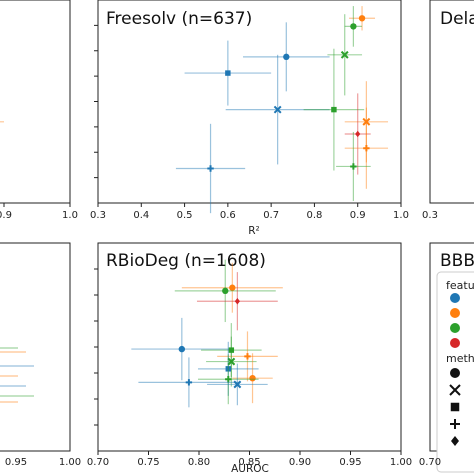 Image resolution: width=474 pixels, height=474 pixels. Describe the element at coordinates (401, 215) in the screenshot. I see `x-tick-label: 1.0` at that location.